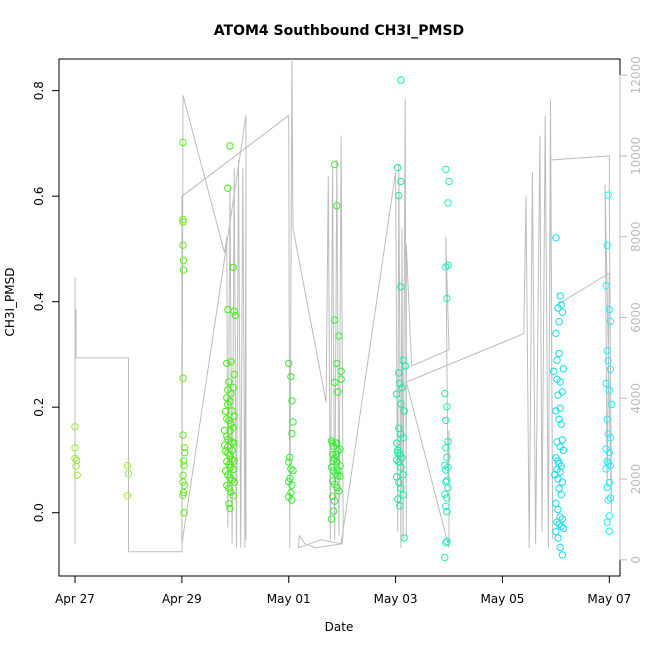 The height and width of the screenshot is (650, 650). Describe the element at coordinates (636, 479) in the screenshot. I see `y2-tick-label: 2000` at that location.